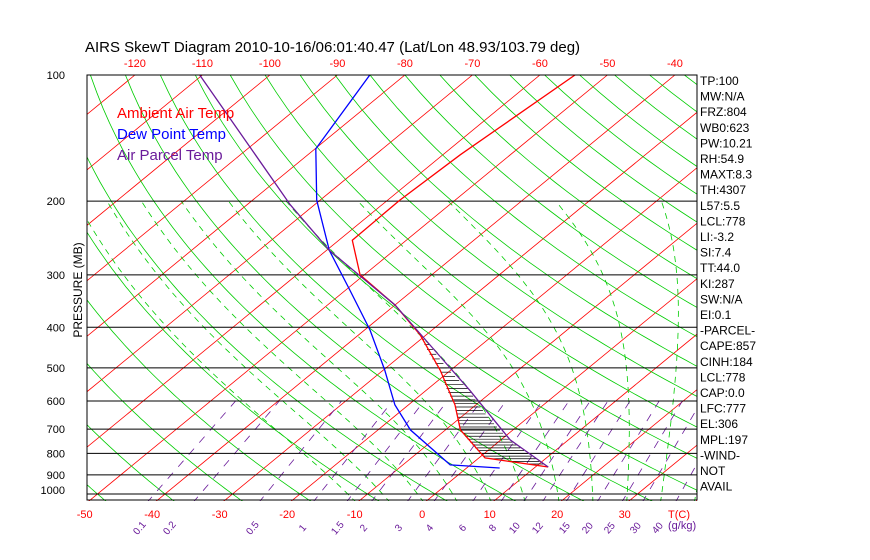 The image size is (870, 560). Describe the element at coordinates (565, 528) in the screenshot. I see `mixing-ratio-tick-label: 15` at that location.